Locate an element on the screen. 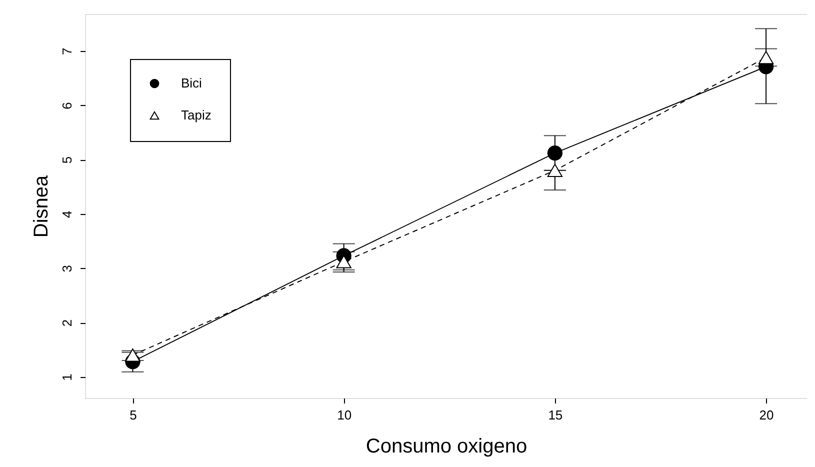 Image resolution: width=815 pixels, height=467 pixels. y-tick-label: 6 is located at coordinates (67, 106).